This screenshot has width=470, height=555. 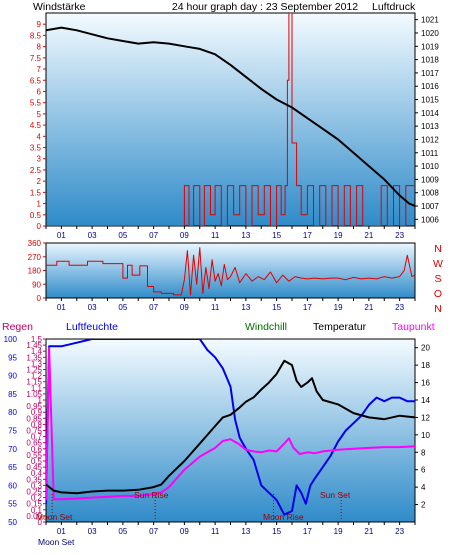 What do you see at coordinates (34, 406) in the screenshot?
I see `rain-tick-label: 0.95` at bounding box center [34, 406].